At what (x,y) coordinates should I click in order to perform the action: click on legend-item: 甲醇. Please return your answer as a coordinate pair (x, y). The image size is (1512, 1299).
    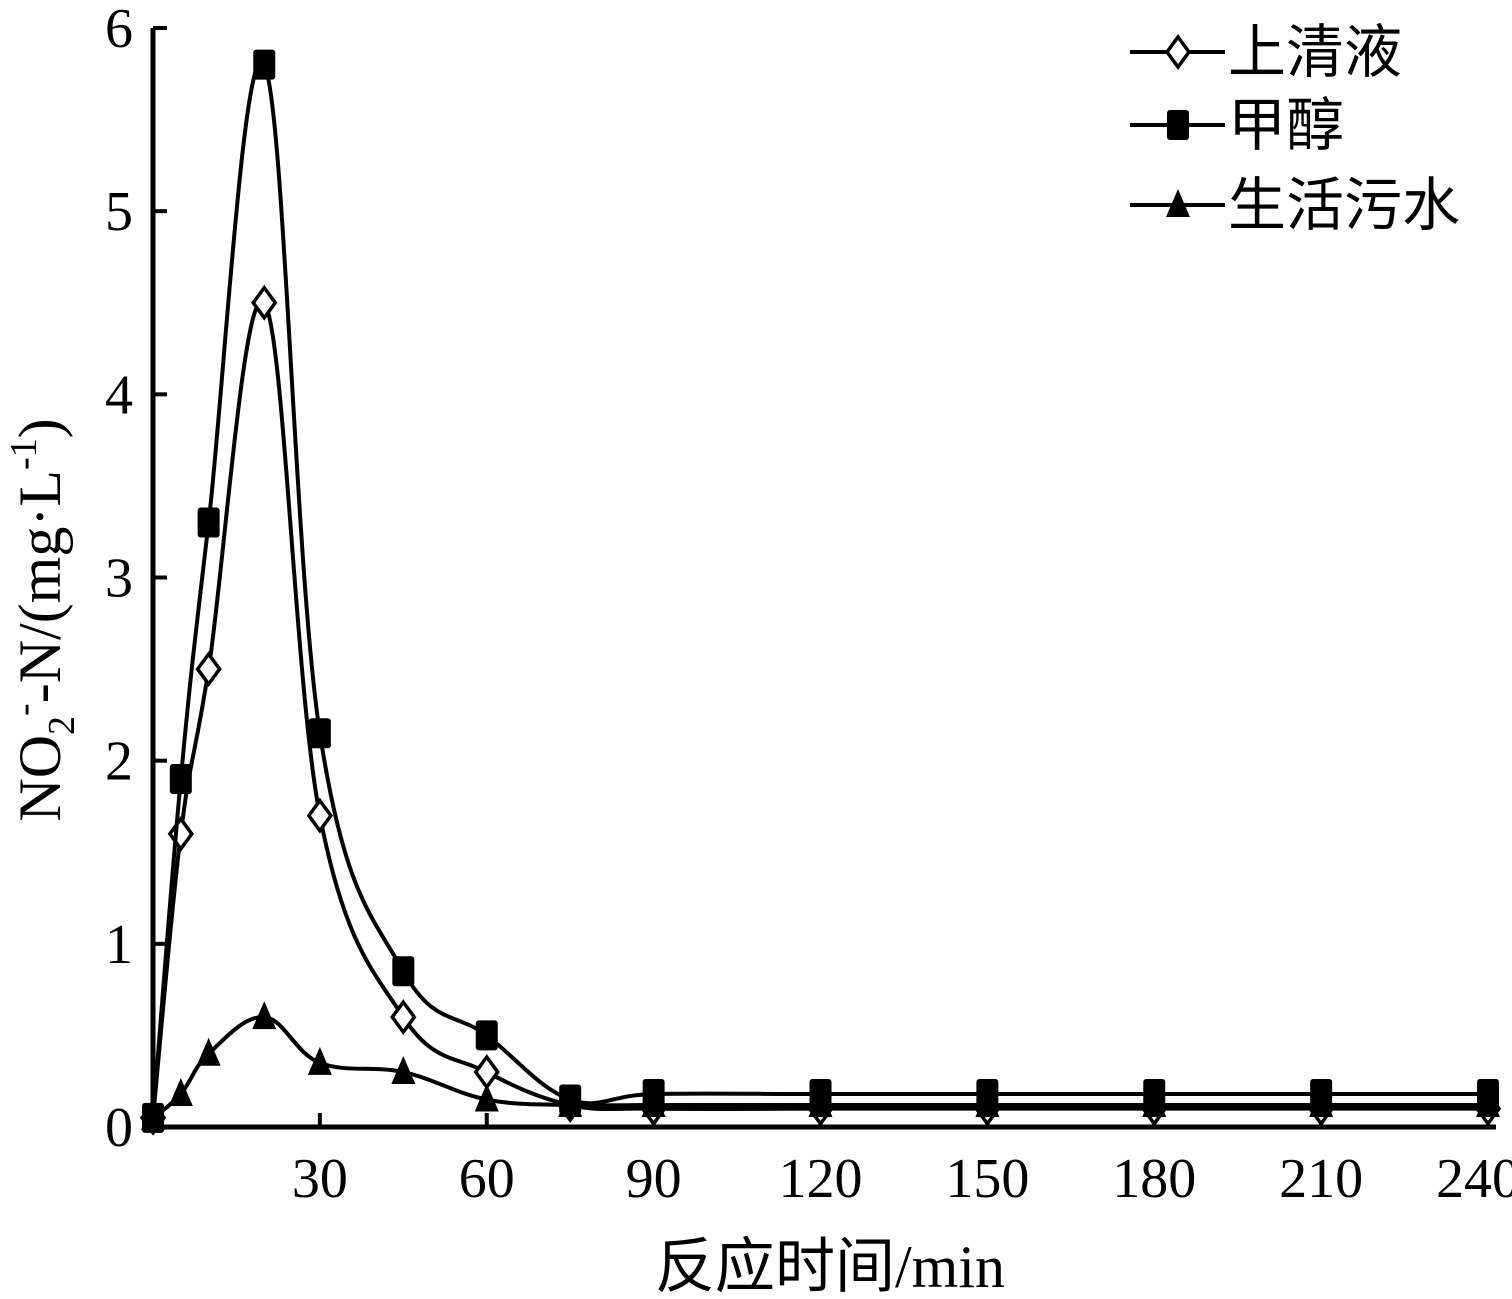
    Looking at the image, I should click on (1237, 125).